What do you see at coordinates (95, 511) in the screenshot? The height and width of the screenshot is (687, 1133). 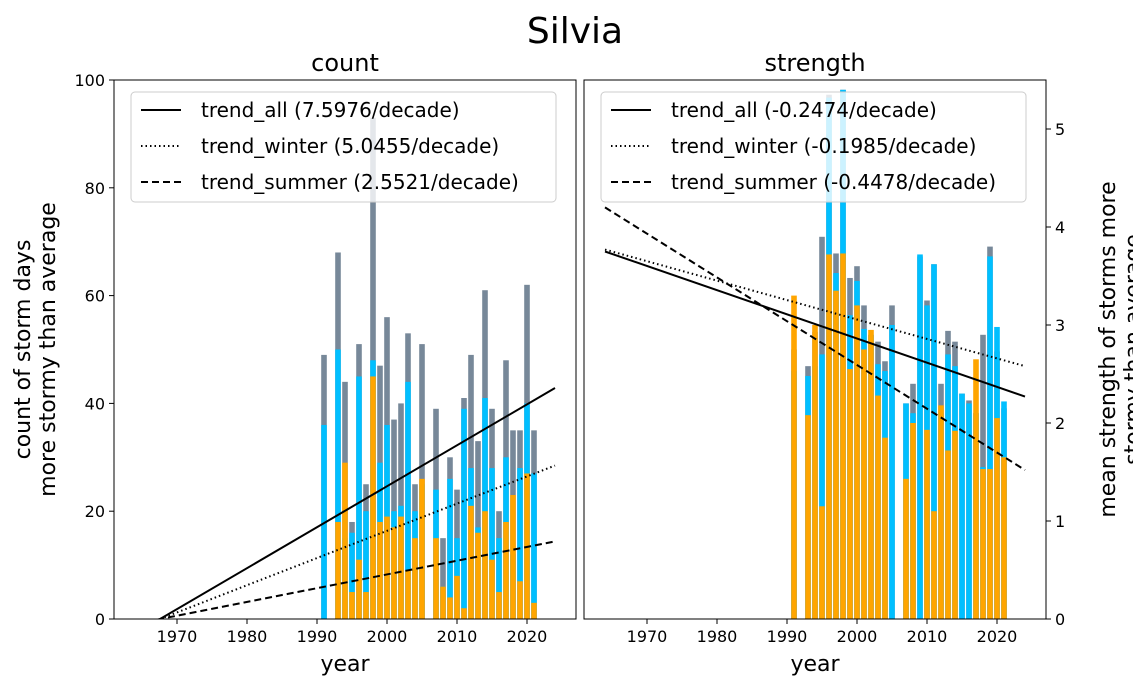 I see `y-tick-label: 20` at bounding box center [95, 511].